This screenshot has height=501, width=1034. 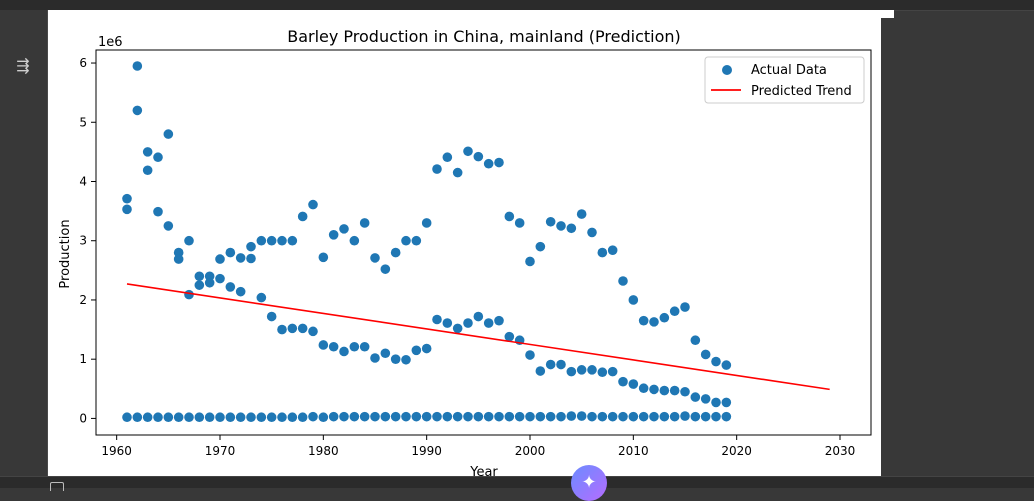 What do you see at coordinates (83, 359) in the screenshot?
I see `y-tick-label: 1` at bounding box center [83, 359].